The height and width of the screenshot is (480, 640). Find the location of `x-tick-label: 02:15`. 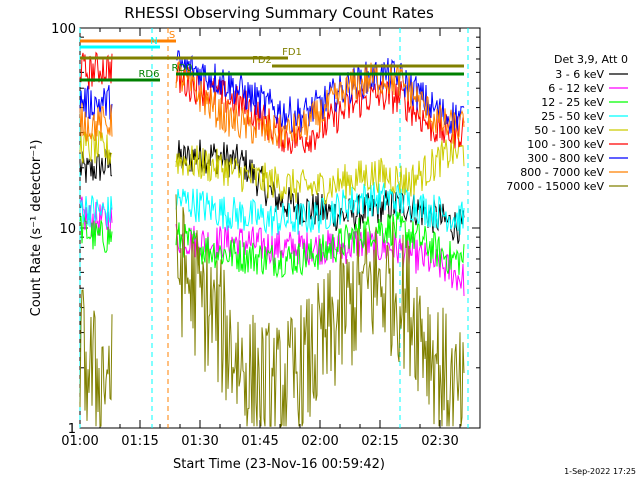

x-tick-label: 02:15 is located at coordinates (379, 441).